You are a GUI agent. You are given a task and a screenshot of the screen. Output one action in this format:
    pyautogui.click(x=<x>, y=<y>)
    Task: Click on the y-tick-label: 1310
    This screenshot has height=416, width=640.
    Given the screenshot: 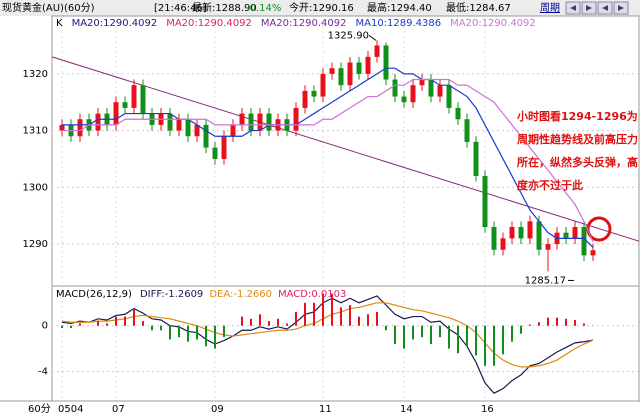 What is the action you would take?
    pyautogui.click(x=35, y=131)
    